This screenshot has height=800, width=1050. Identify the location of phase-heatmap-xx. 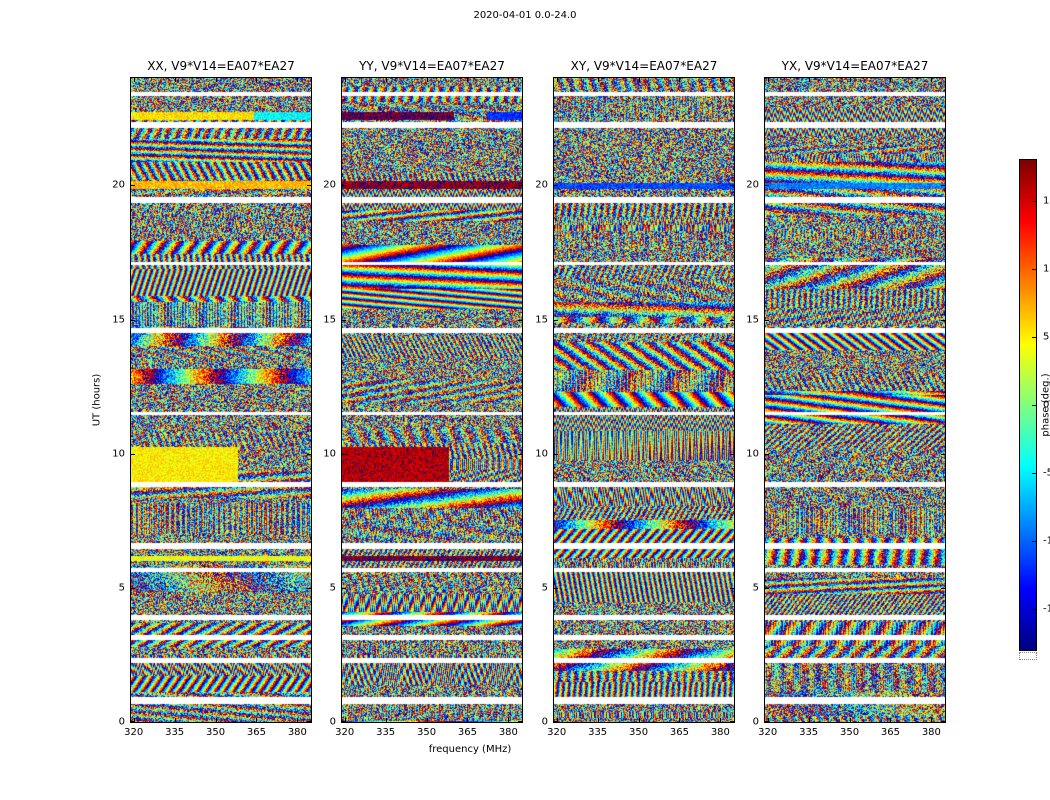
(221, 400).